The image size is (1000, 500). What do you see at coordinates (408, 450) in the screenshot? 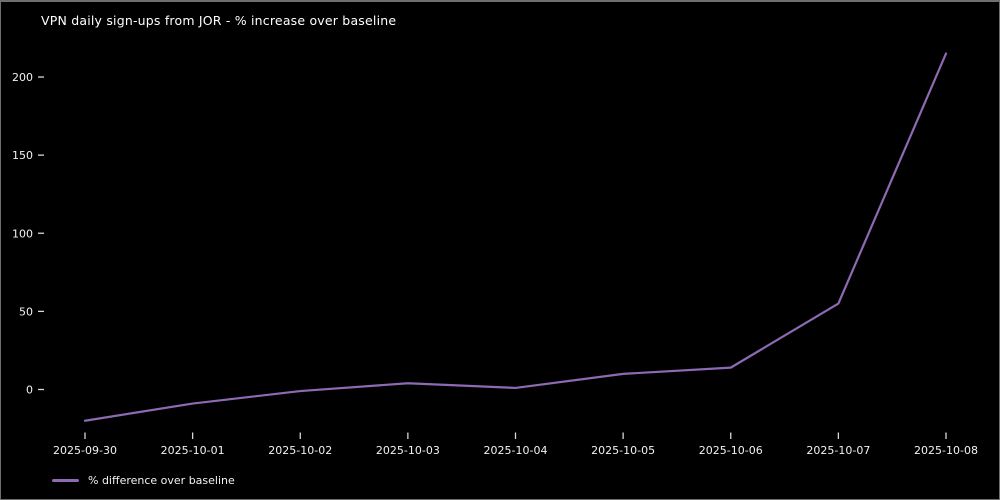
I see `x-tick-label: 2025-10-03` at bounding box center [408, 450].